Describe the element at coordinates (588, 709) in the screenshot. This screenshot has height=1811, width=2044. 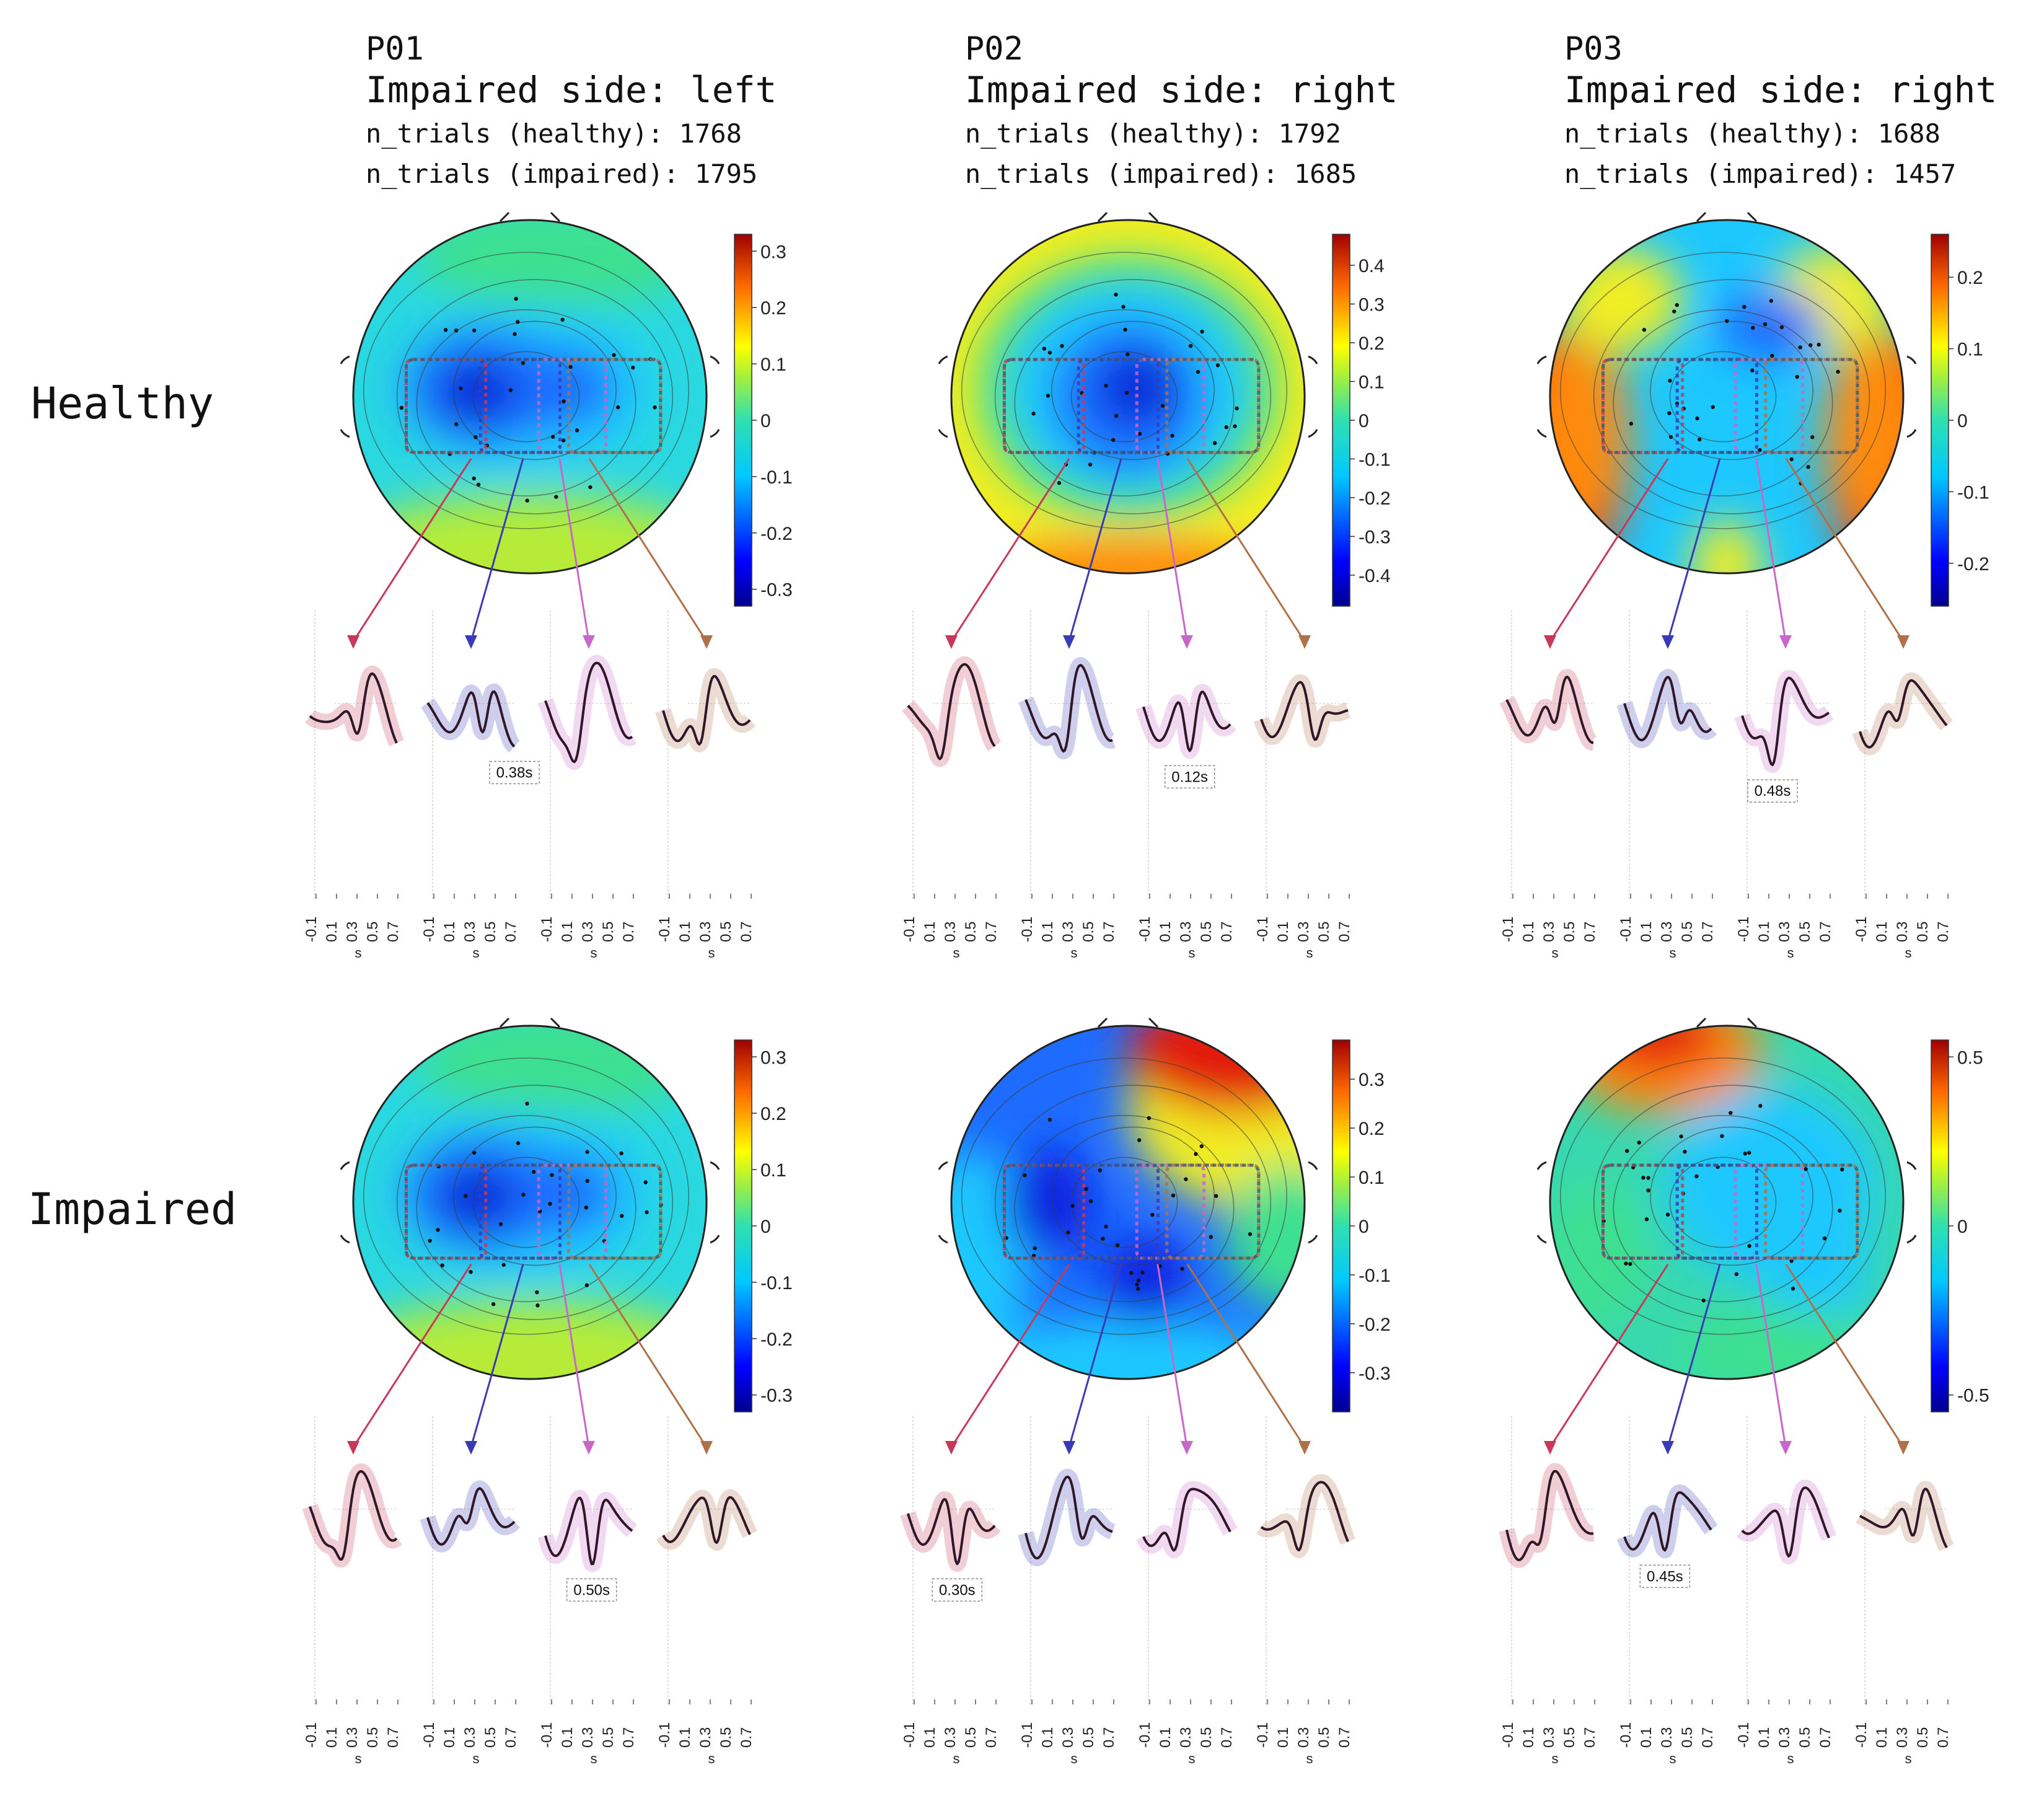
I see `erp-plot-roi-3: -0.1 0.1 0.3 0.5 0.7 s` at that location.